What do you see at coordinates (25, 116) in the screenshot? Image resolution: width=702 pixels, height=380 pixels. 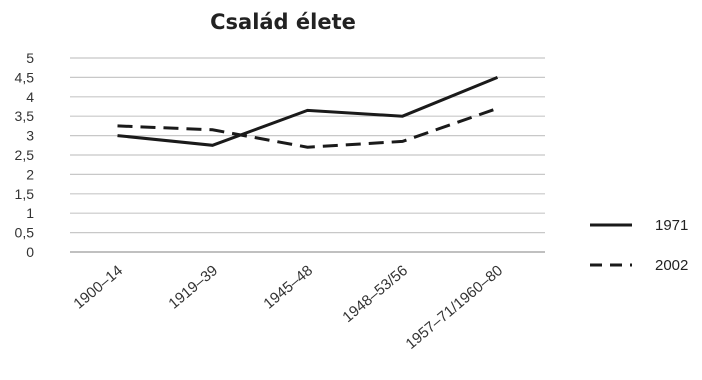 I see `y-tick-label: 3,5` at bounding box center [25, 116].